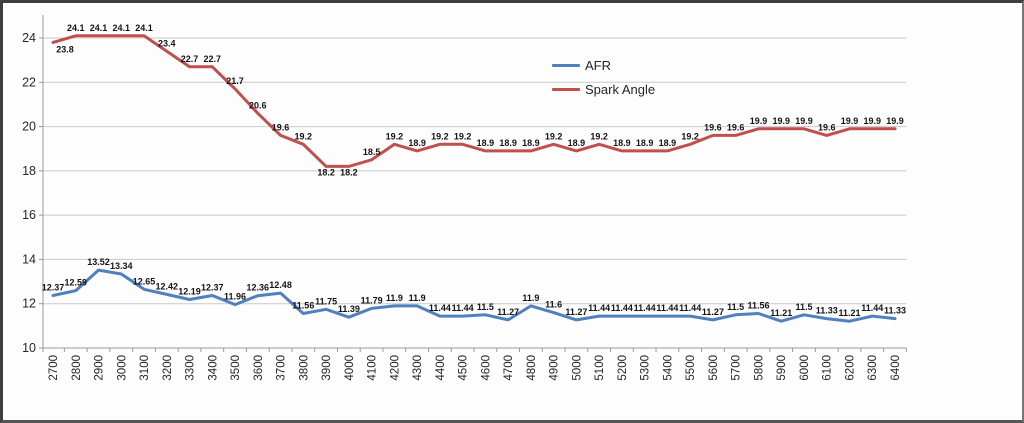 The height and width of the screenshot is (423, 1024). What do you see at coordinates (29, 193) in the screenshot?
I see `y-axis-labels: 24 22 20 18 16 14 12 10` at bounding box center [29, 193].